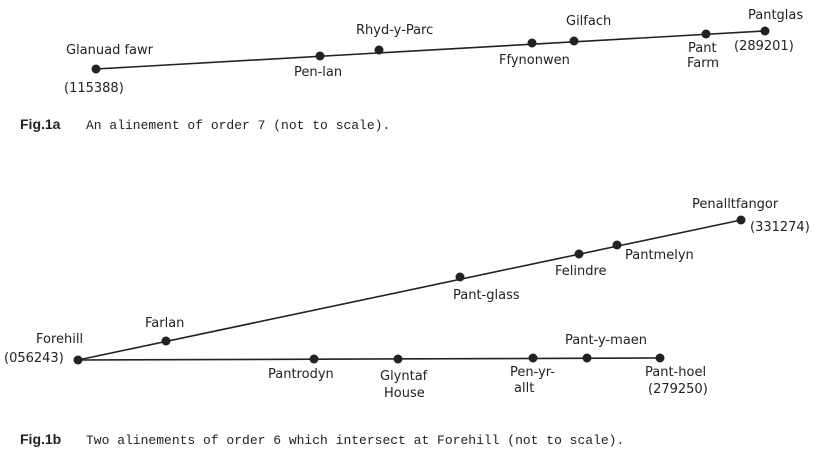 Image resolution: width=824 pixels, height=460 pixels. What do you see at coordinates (775, 15) in the screenshot?
I see `node-label: Pantglas` at bounding box center [775, 15].